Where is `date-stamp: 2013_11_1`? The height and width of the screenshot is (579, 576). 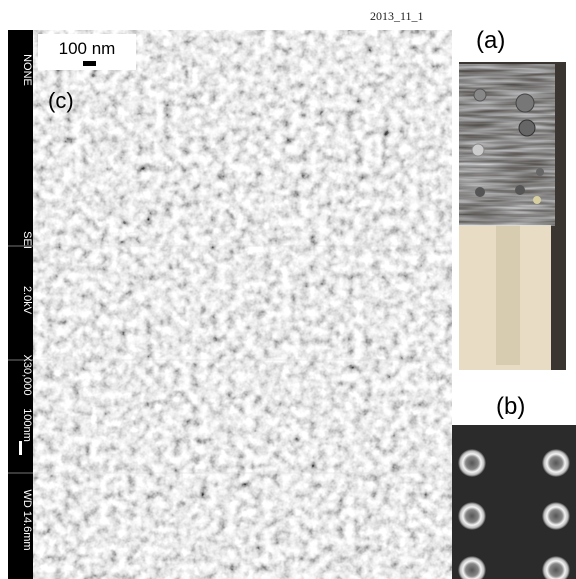 date-stamp: 2013_11_1 is located at coordinates (397, 16).